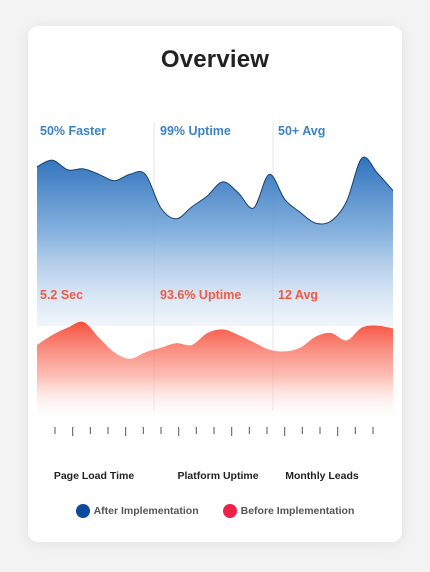 This screenshot has width=430, height=572. I want to click on category-label-3: Monthly Leads, so click(322, 476).